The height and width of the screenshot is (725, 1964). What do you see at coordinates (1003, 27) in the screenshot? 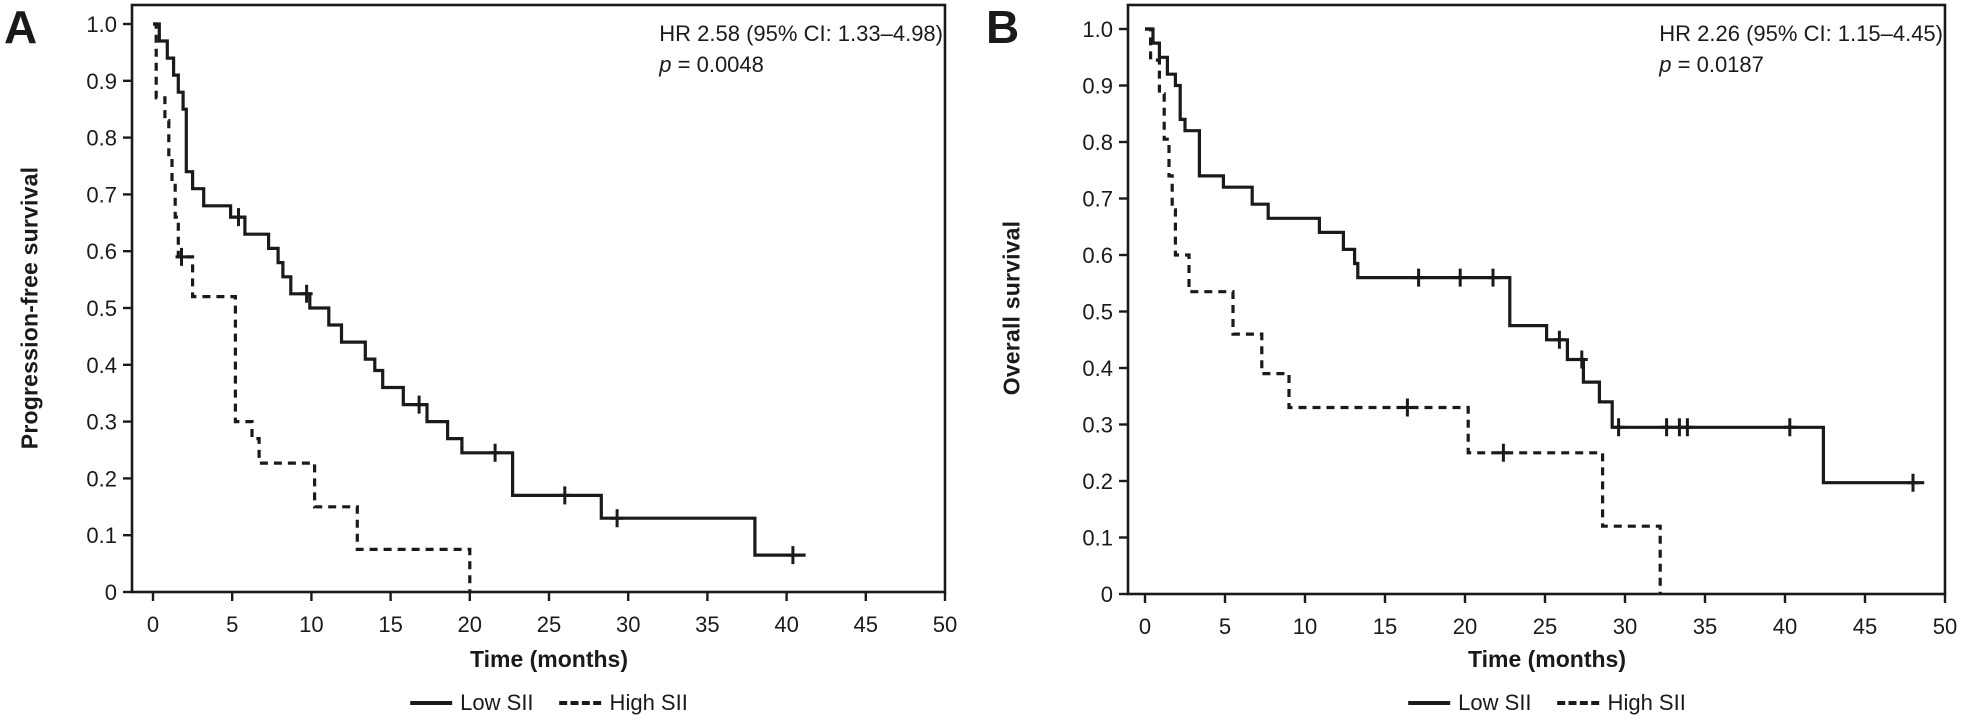
I see `panel-letter-b: B` at bounding box center [1003, 27].